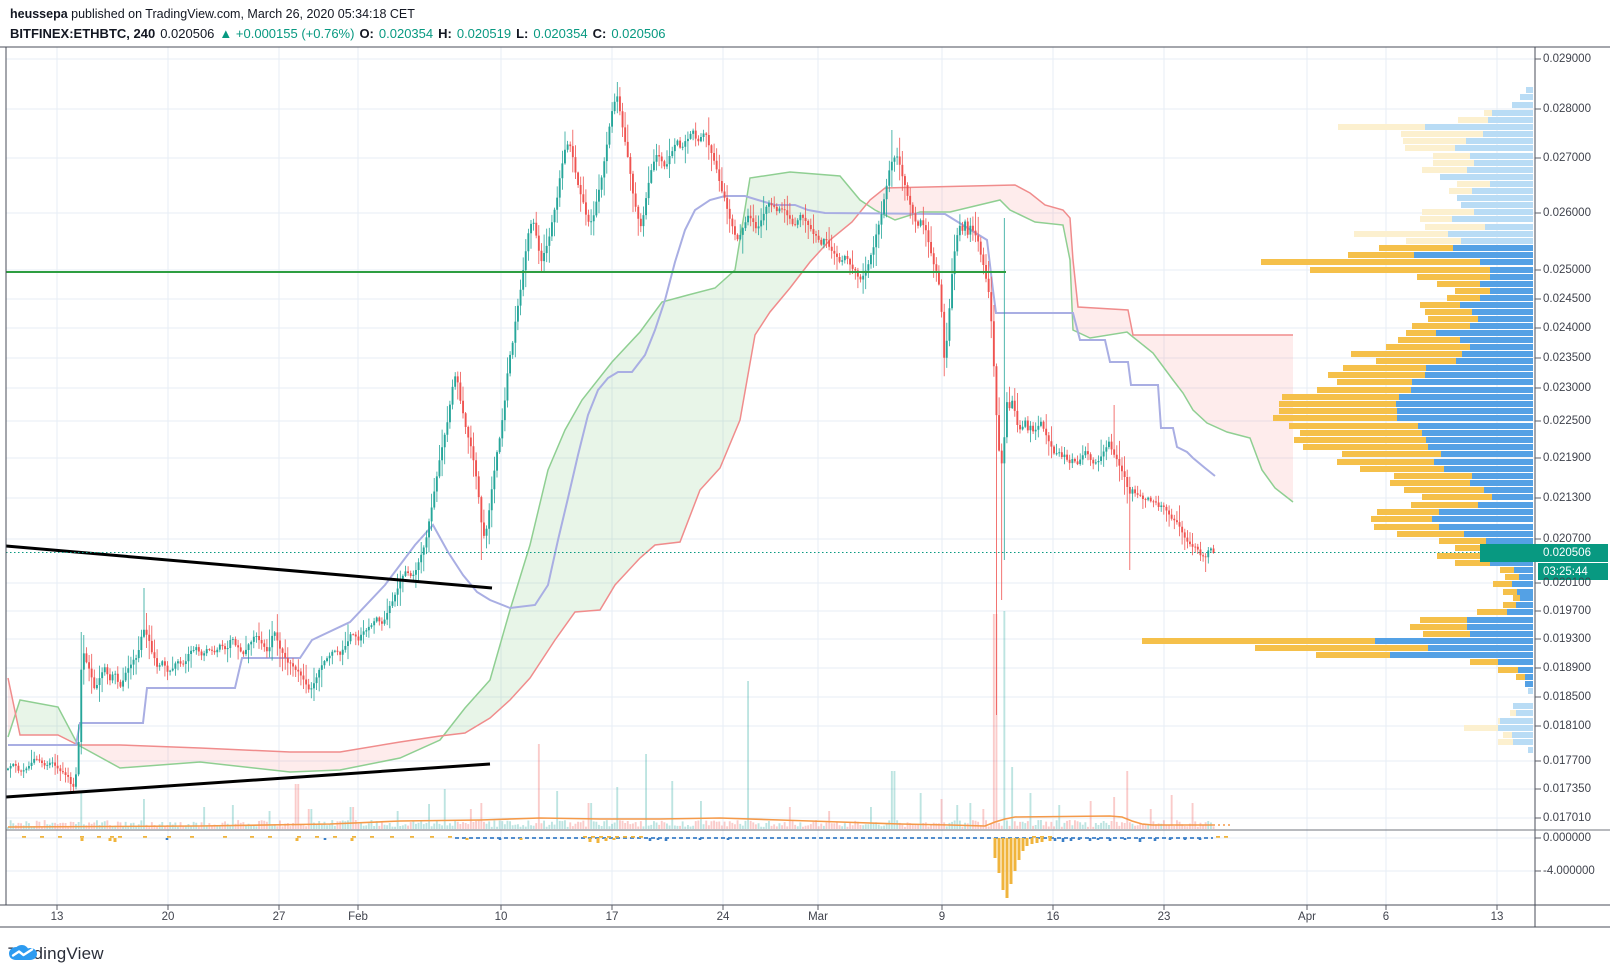 This screenshot has height=968, width=1610. Describe the element at coordinates (610, 821) in the screenshot. I see `obv-orange-line` at that location.